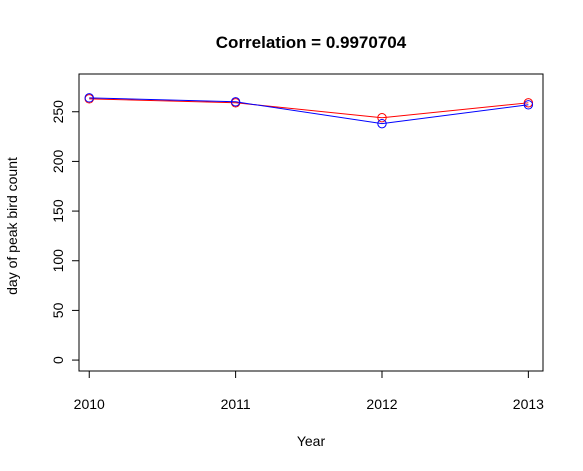  What do you see at coordinates (58, 310) in the screenshot?
I see `y-tick-label-50: 50` at bounding box center [58, 310].